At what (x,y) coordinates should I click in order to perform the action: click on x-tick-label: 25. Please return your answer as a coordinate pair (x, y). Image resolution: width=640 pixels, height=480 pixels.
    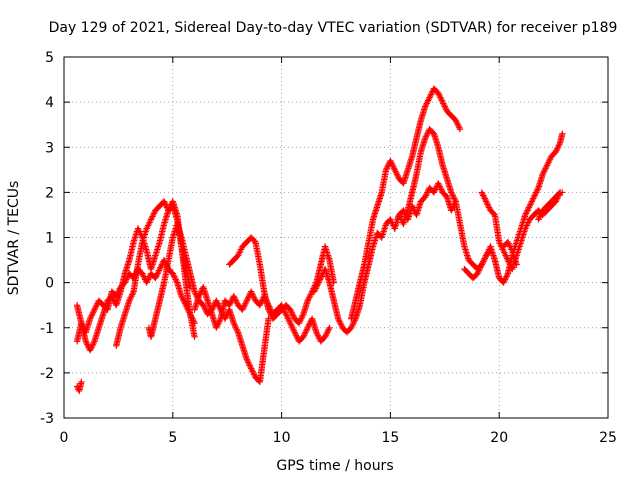
    Looking at the image, I should click on (608, 438).